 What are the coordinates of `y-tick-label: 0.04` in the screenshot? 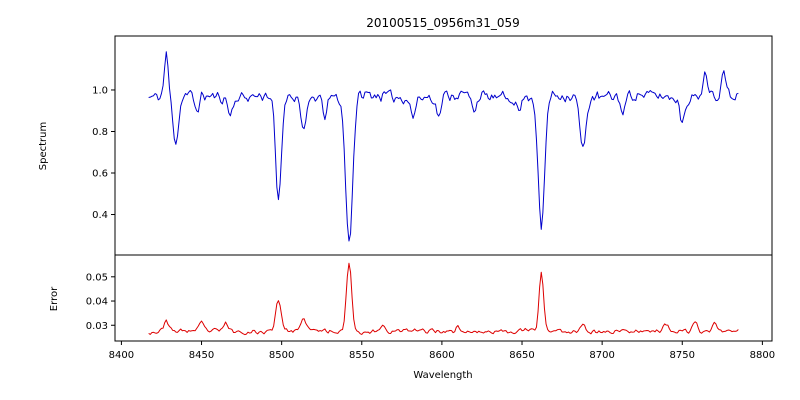 It's located at (97, 302).